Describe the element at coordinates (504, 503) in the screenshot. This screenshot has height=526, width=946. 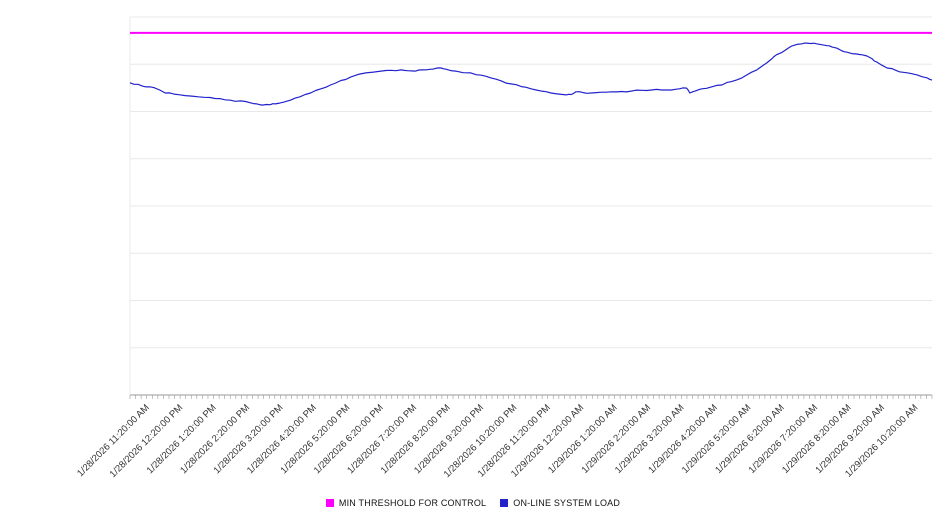
I see `system-load-swatch-icon` at that location.